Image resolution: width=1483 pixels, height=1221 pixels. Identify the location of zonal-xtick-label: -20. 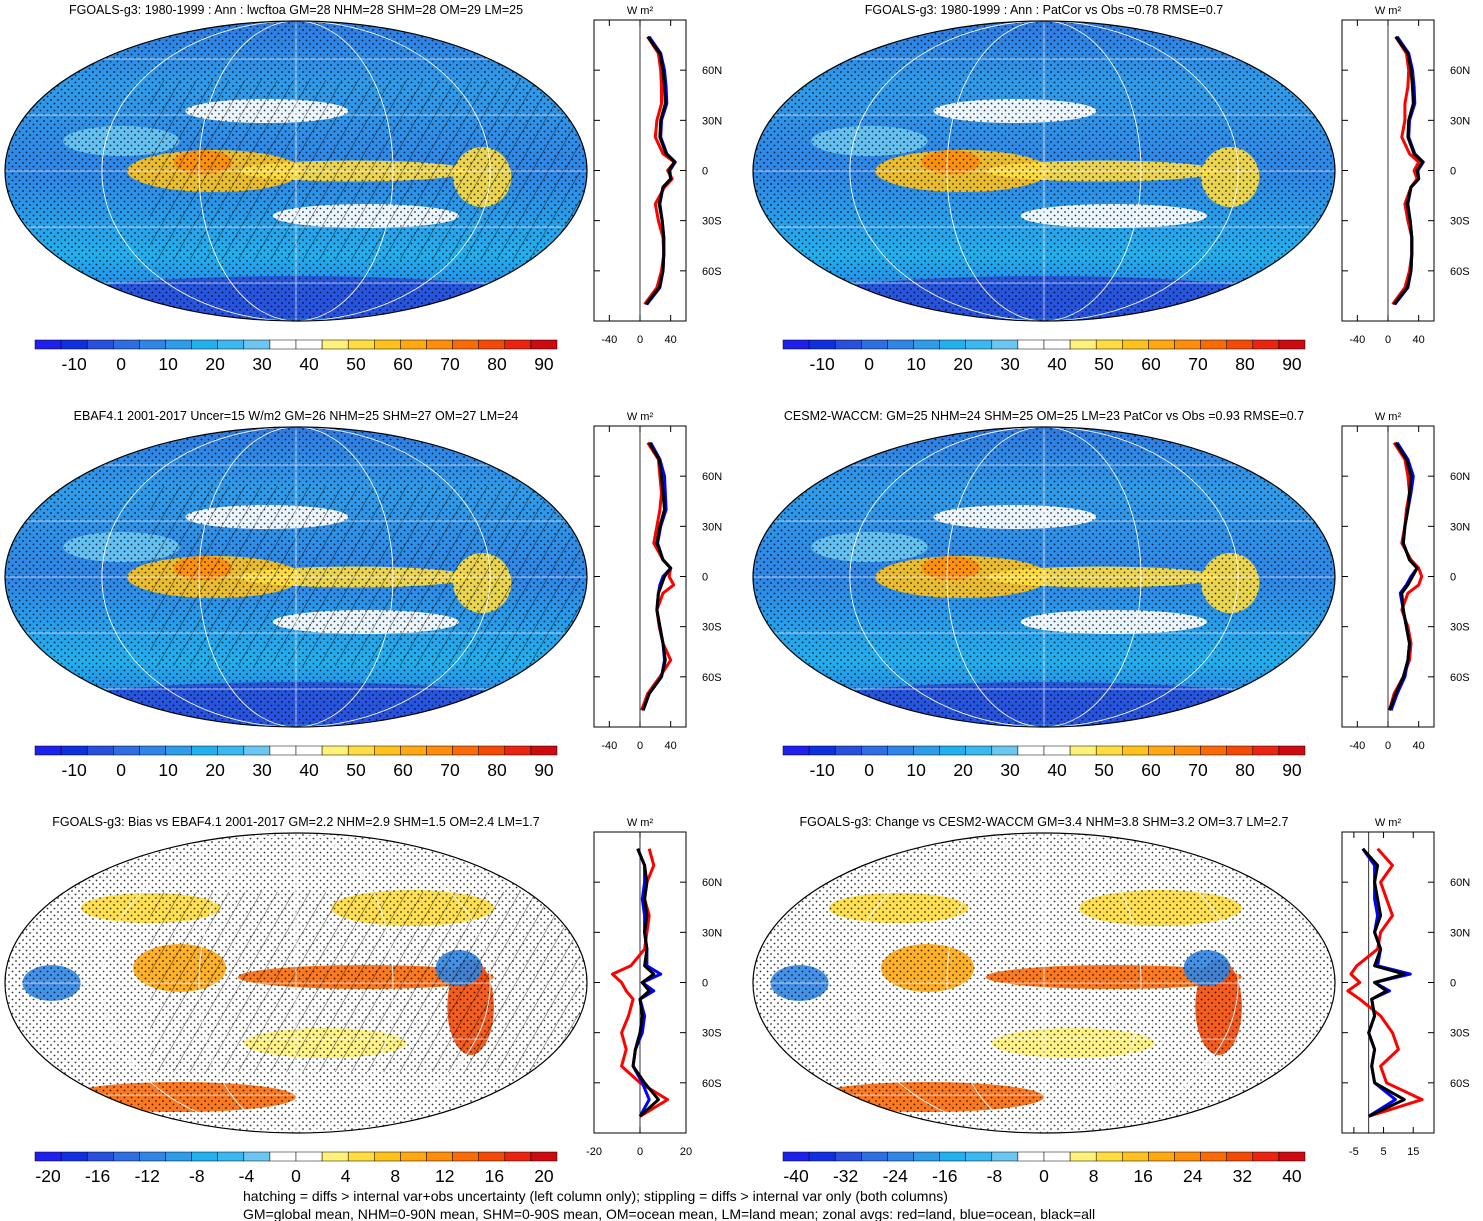
(594, 1152).